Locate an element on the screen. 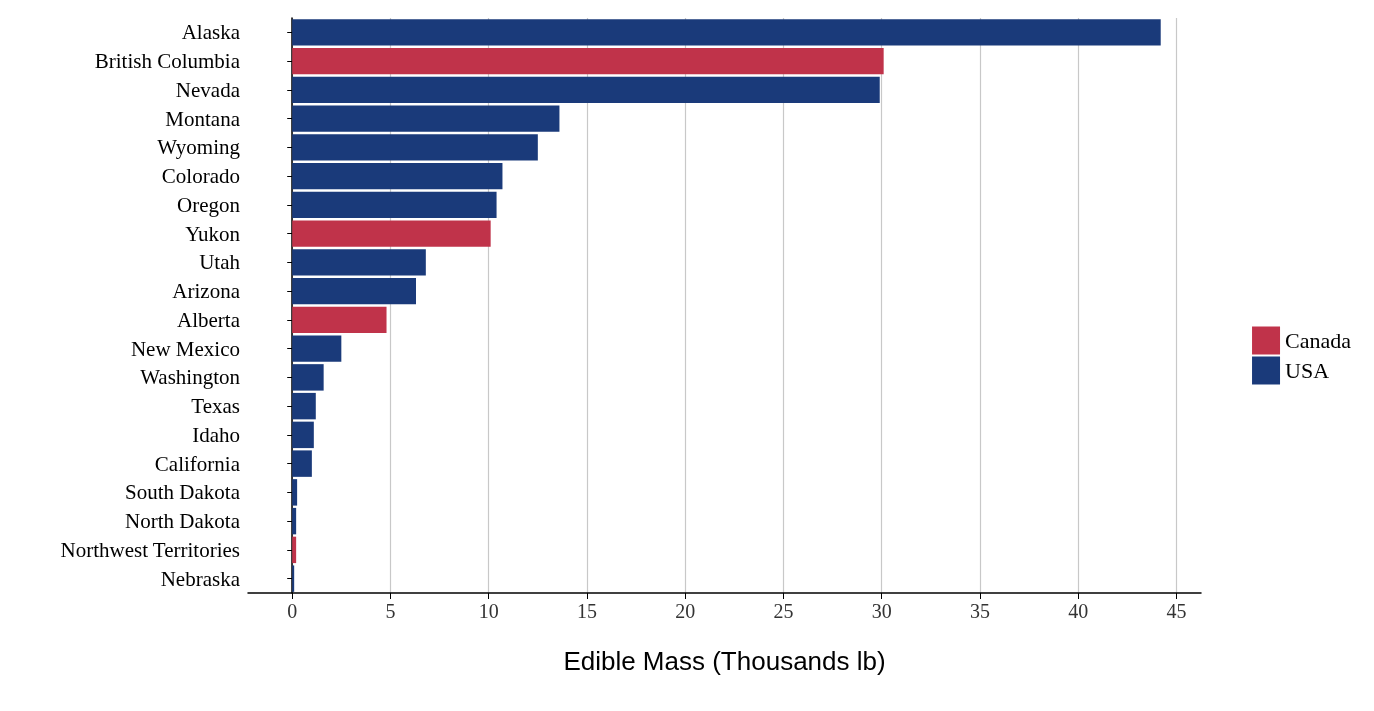 Image resolution: width=1374 pixels, height=711 pixels. y-tick-label: North Dakota is located at coordinates (183, 521).